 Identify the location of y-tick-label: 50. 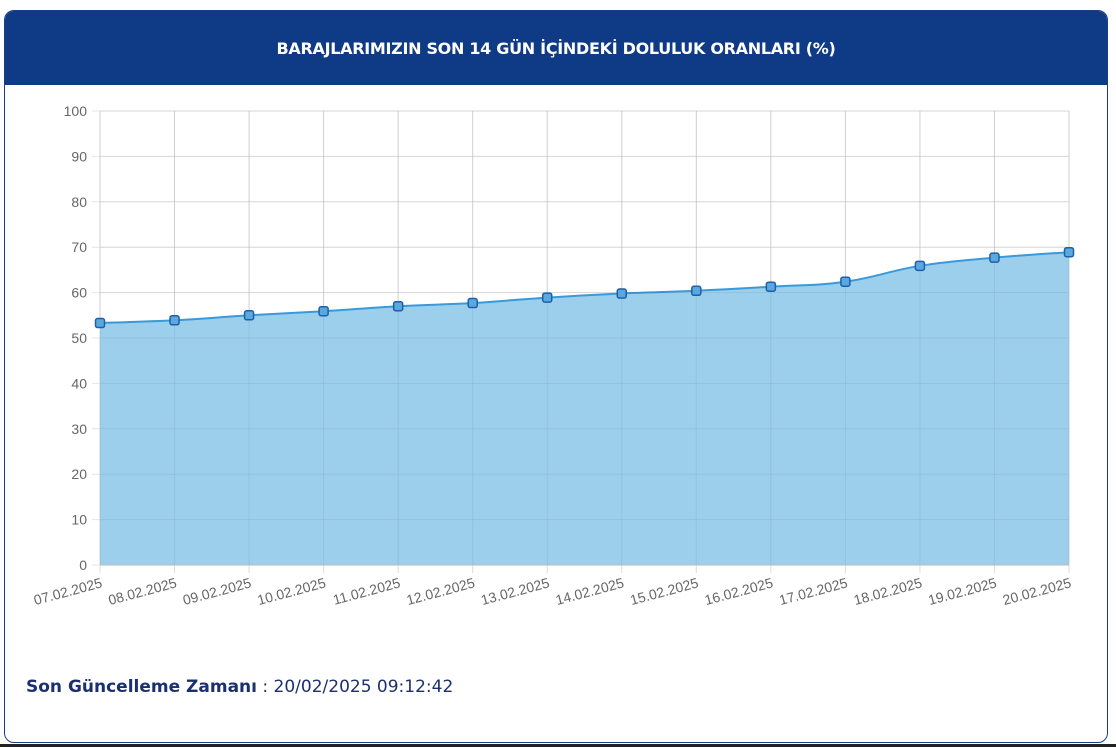
(79, 338).